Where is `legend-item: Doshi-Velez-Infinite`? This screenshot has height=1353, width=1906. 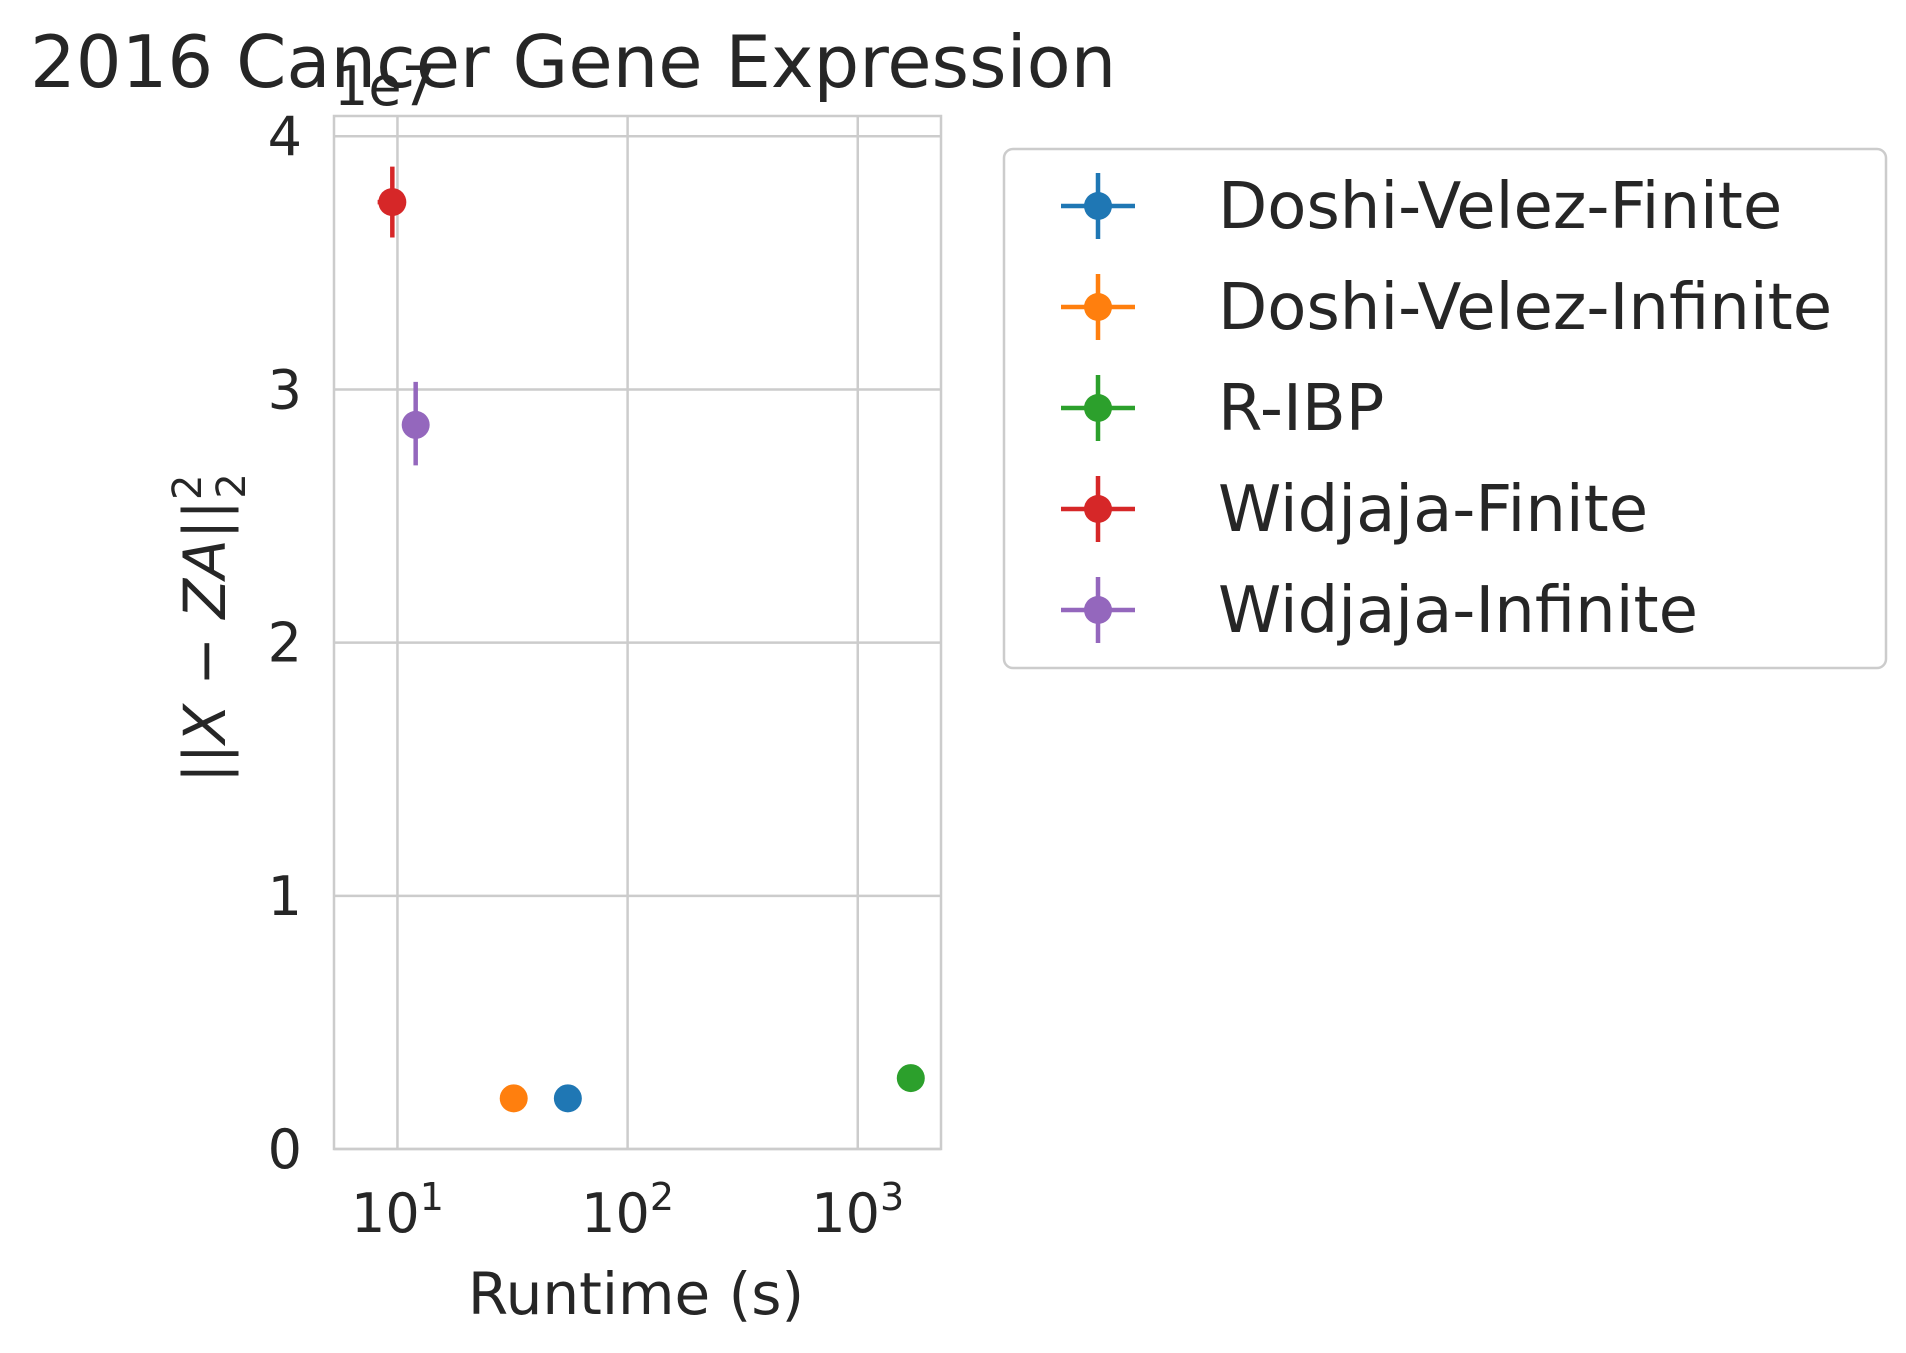 legend-item: Doshi-Velez-Infinite is located at coordinates (1446, 308).